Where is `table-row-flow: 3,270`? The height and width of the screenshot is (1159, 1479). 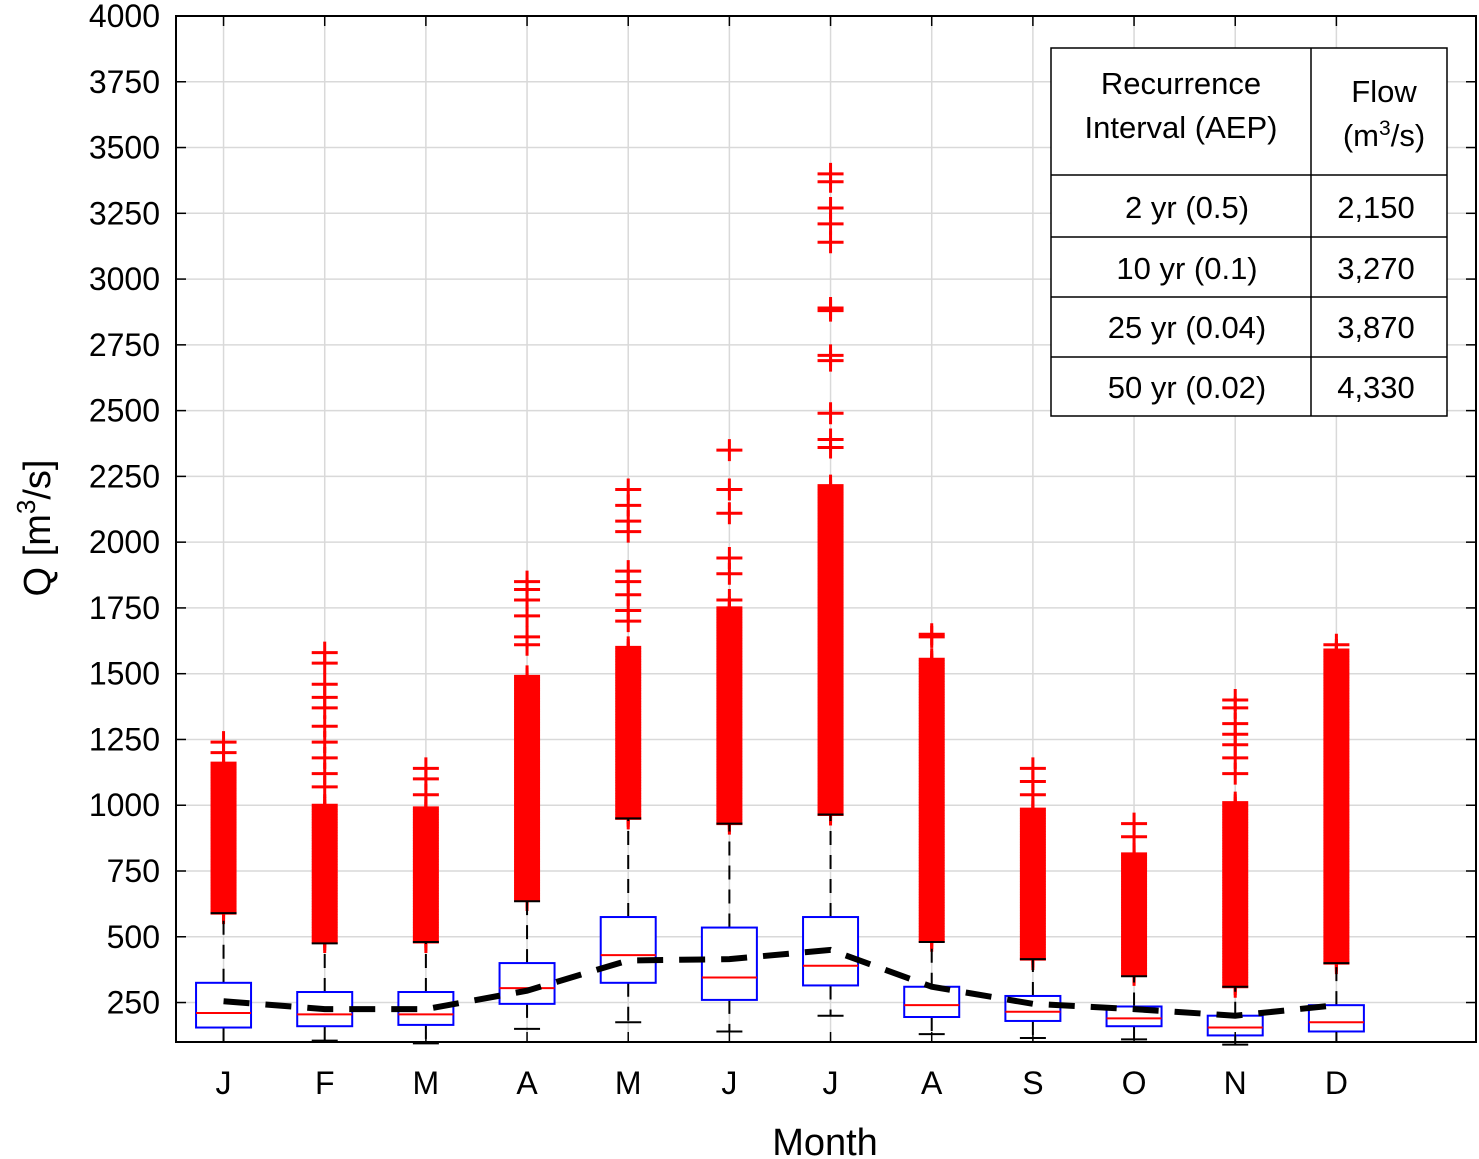 table-row-flow: 3,270 is located at coordinates (1376, 268).